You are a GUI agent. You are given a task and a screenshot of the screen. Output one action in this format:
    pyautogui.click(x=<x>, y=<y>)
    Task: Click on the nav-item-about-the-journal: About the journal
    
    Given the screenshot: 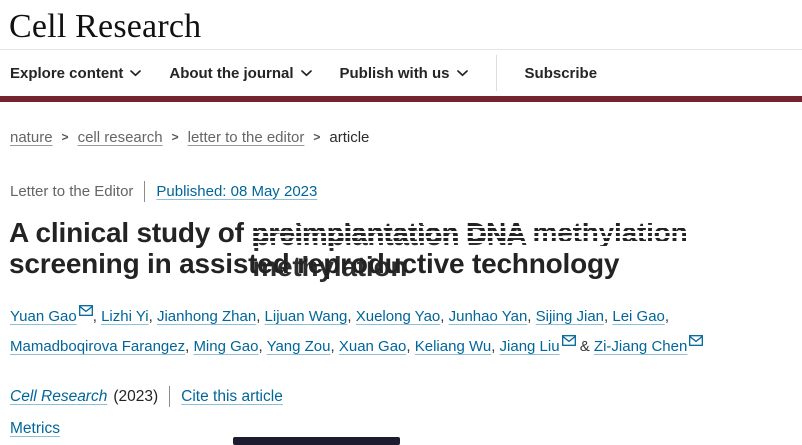 What is the action you would take?
    pyautogui.click(x=240, y=73)
    